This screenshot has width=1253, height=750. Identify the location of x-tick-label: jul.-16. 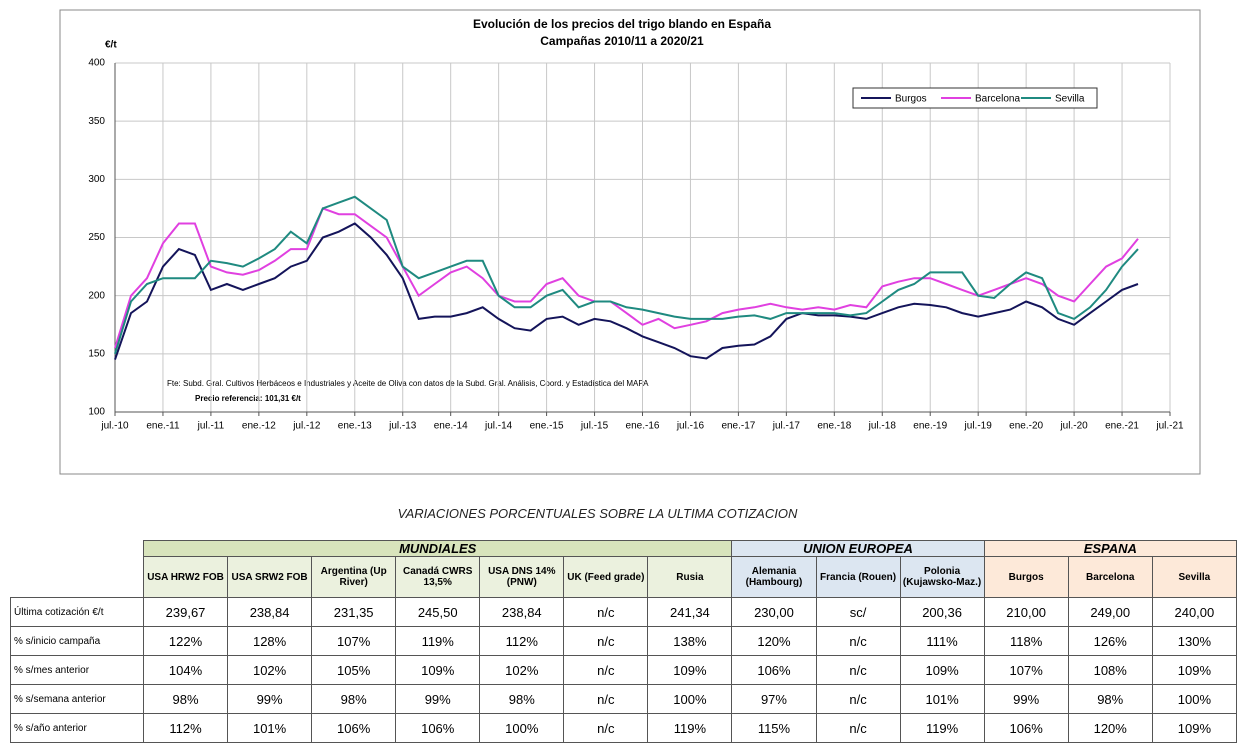
(690, 426).